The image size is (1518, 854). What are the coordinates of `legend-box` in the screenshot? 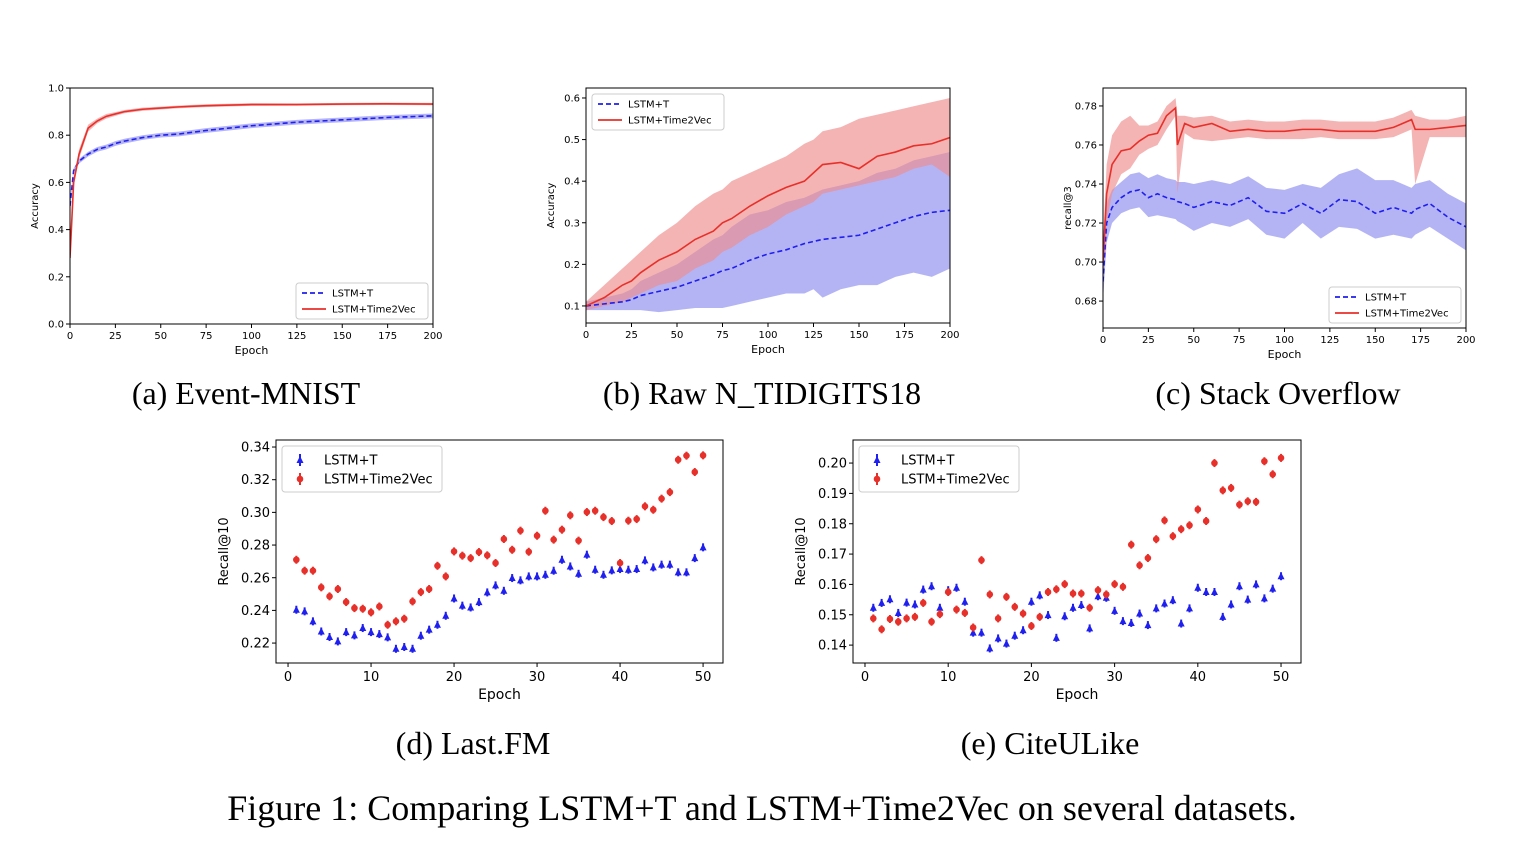 It's located at (658, 112).